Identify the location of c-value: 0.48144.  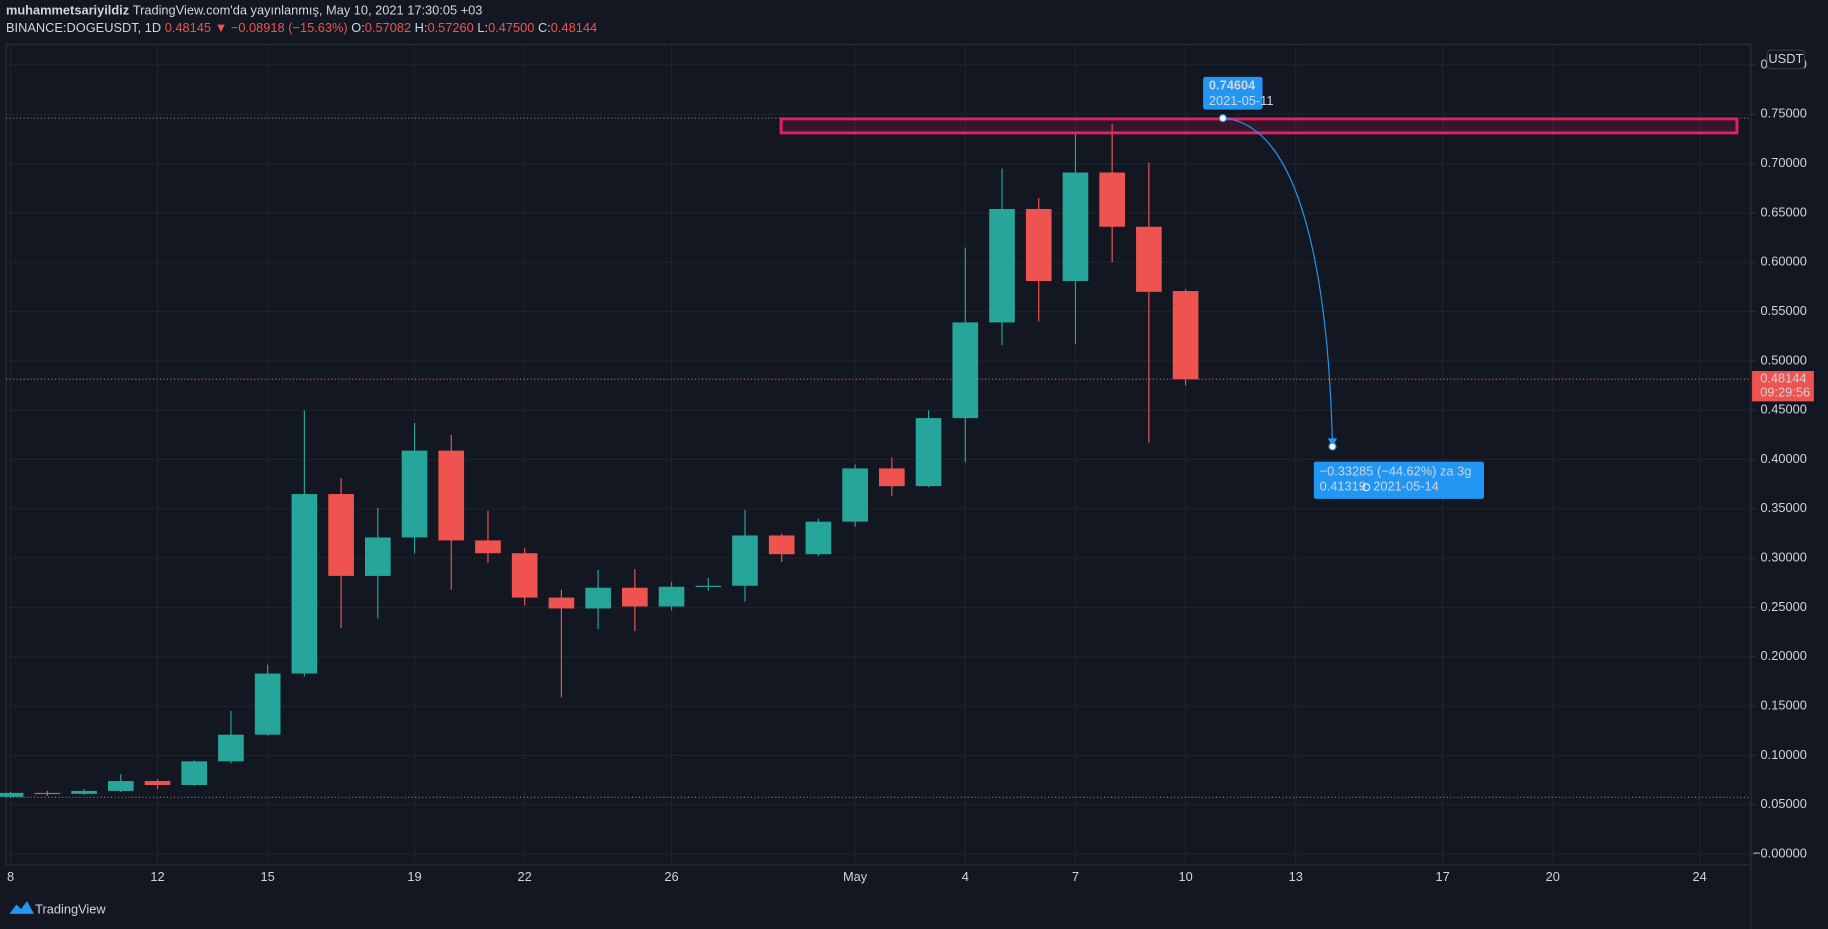
(574, 28).